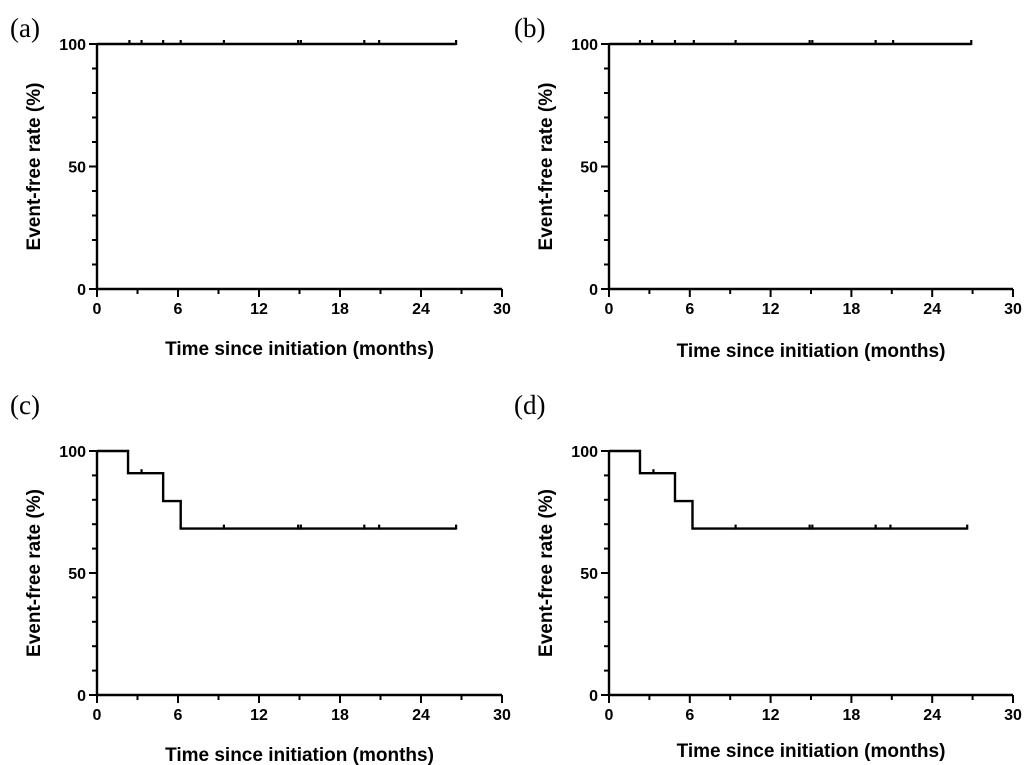 This screenshot has height=765, width=1025. Describe the element at coordinates (771, 715) in the screenshot. I see `chart-d-x-tick-label: 12` at that location.